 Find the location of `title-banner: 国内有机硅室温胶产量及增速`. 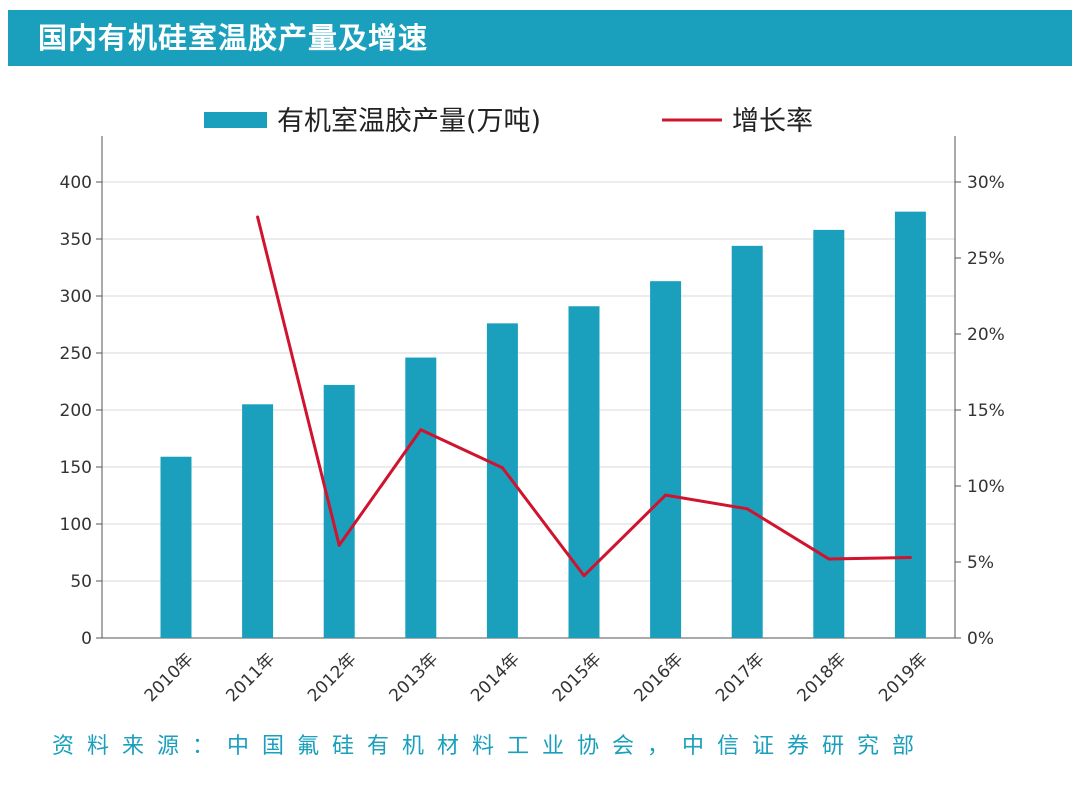

title-banner: 国内有机硅室温胶产量及增速 is located at coordinates (540, 38).